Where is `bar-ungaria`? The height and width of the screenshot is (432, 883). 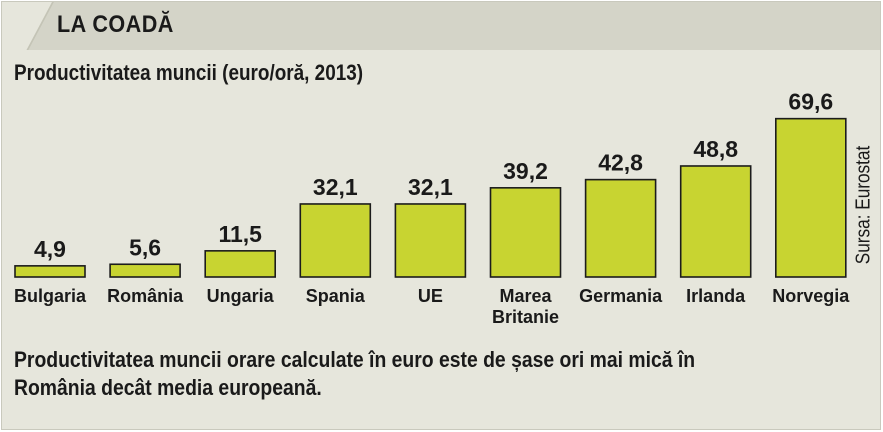
bar-ungaria is located at coordinates (240, 264).